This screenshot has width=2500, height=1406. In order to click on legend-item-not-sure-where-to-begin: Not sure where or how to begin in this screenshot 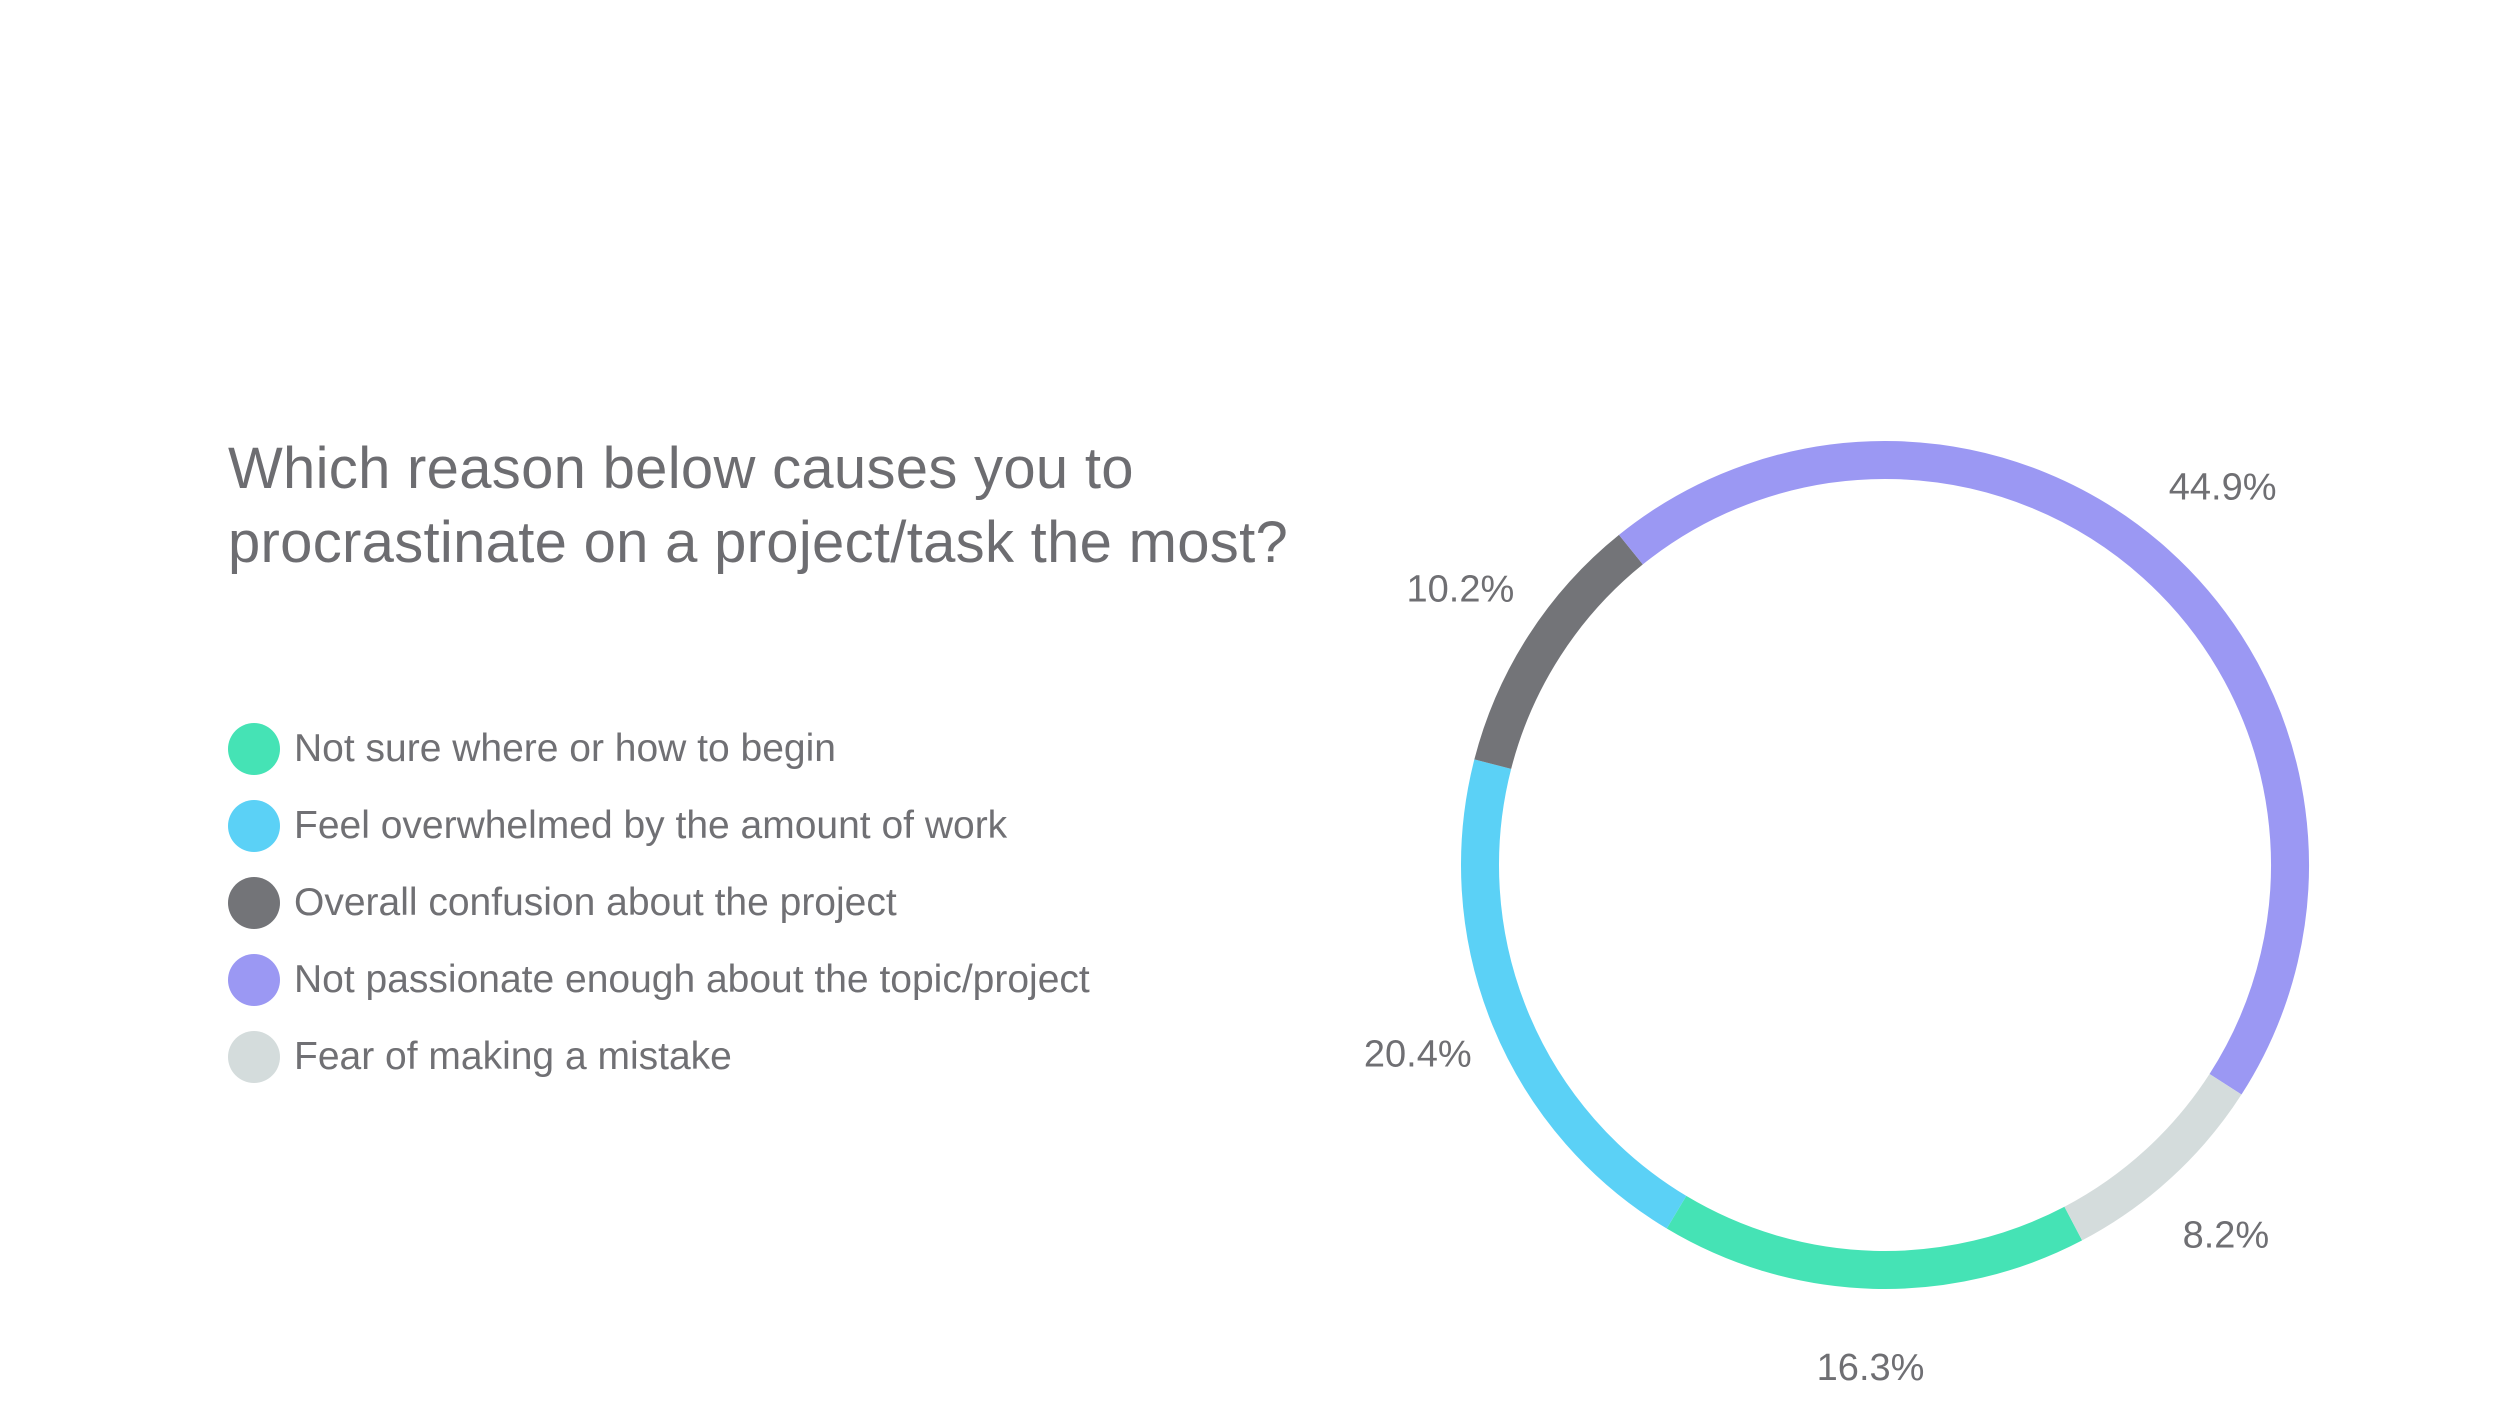, I will do `click(659, 749)`.